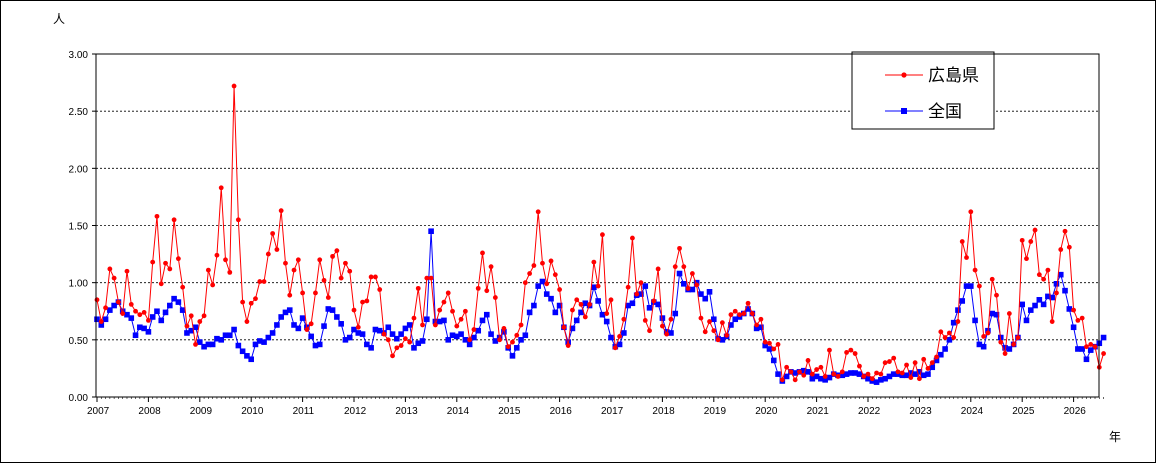 The width and height of the screenshot is (1156, 464). I want to click on legend: 広島県 全国, so click(923, 90).